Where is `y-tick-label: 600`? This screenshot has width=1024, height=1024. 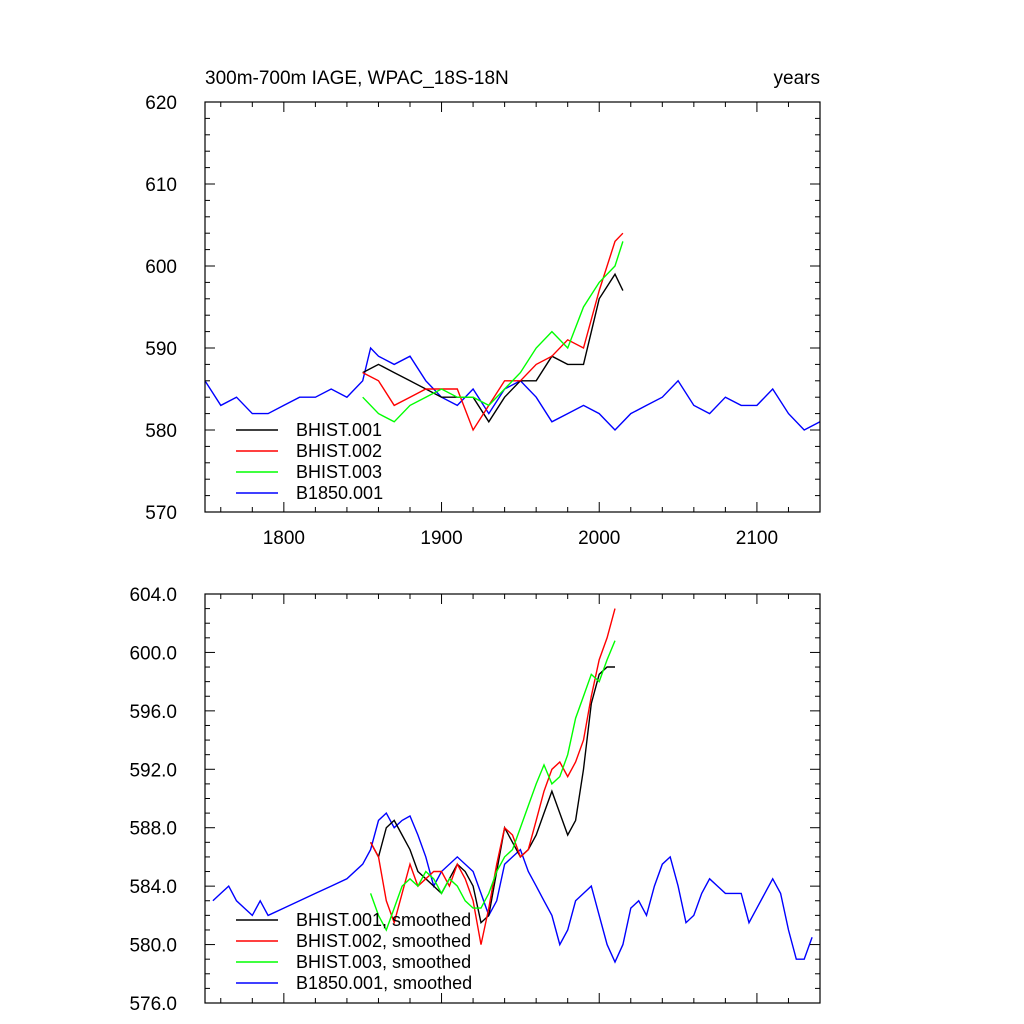 y-tick-label: 600 is located at coordinates (161, 267).